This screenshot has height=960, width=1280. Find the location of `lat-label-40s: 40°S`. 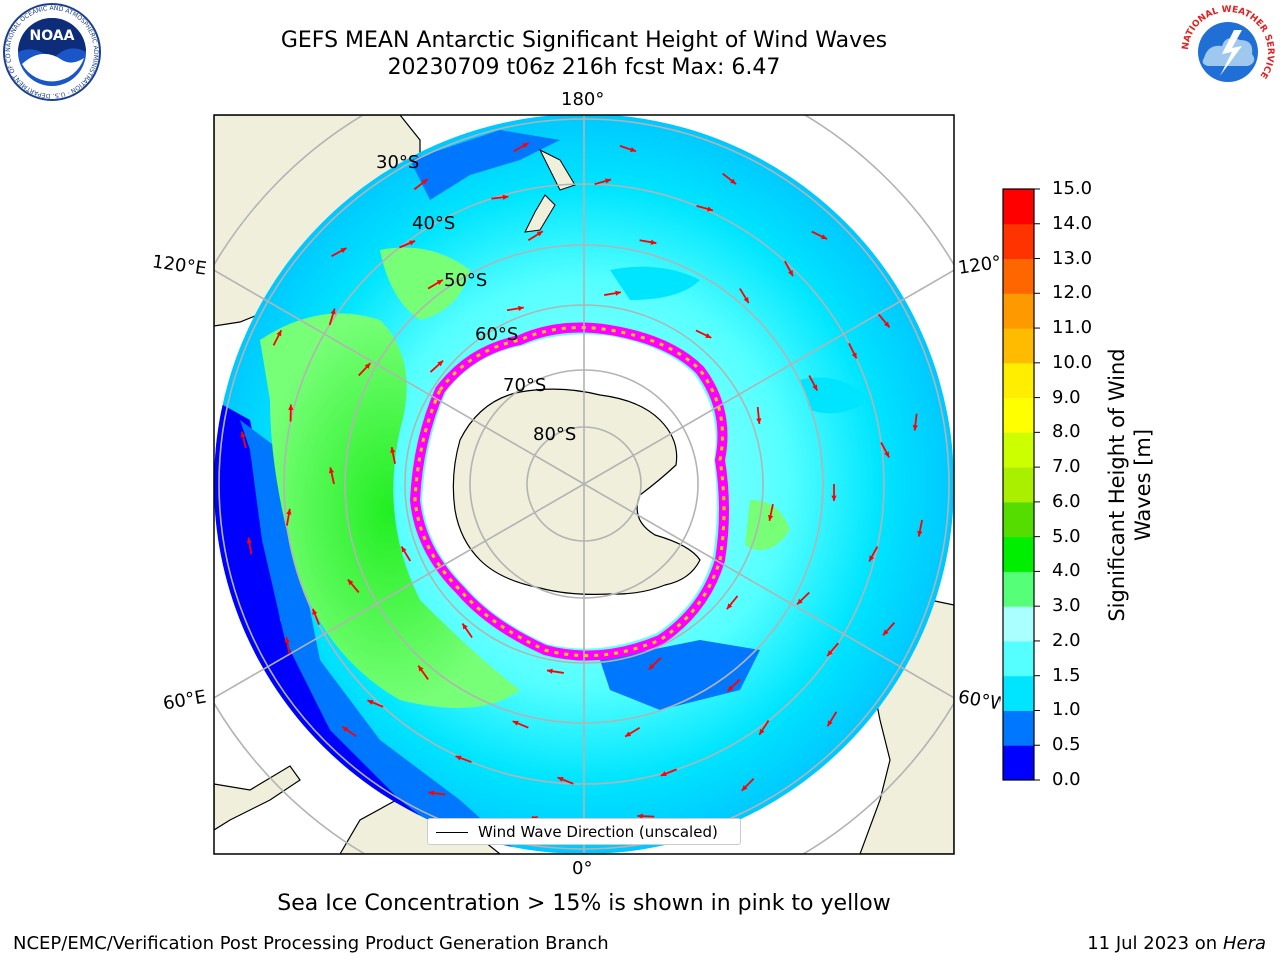

lat-label-40s: 40°S is located at coordinates (434, 223).